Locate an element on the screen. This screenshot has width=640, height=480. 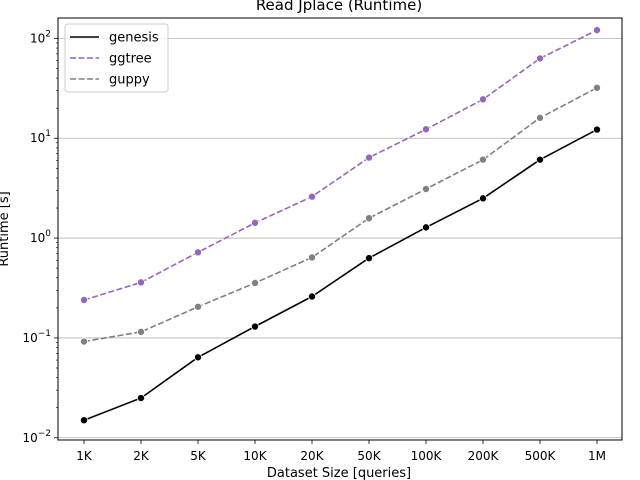
x-axis-label: Dataset Size [queries] is located at coordinates (339, 473).